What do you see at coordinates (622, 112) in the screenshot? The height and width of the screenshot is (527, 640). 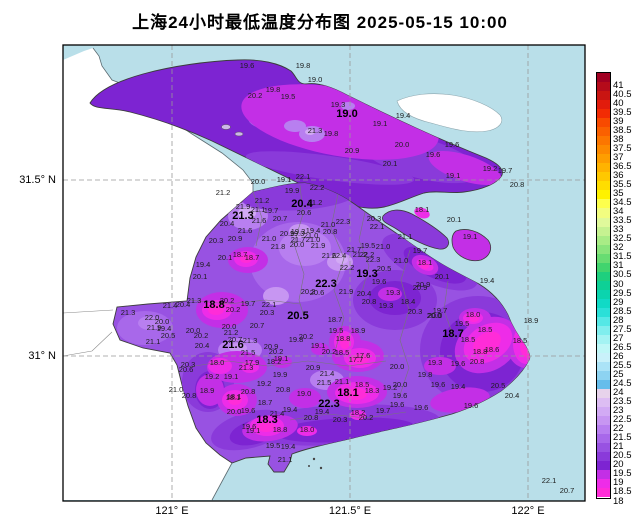 I see `legend-value-label: 39.5` at bounding box center [622, 112].